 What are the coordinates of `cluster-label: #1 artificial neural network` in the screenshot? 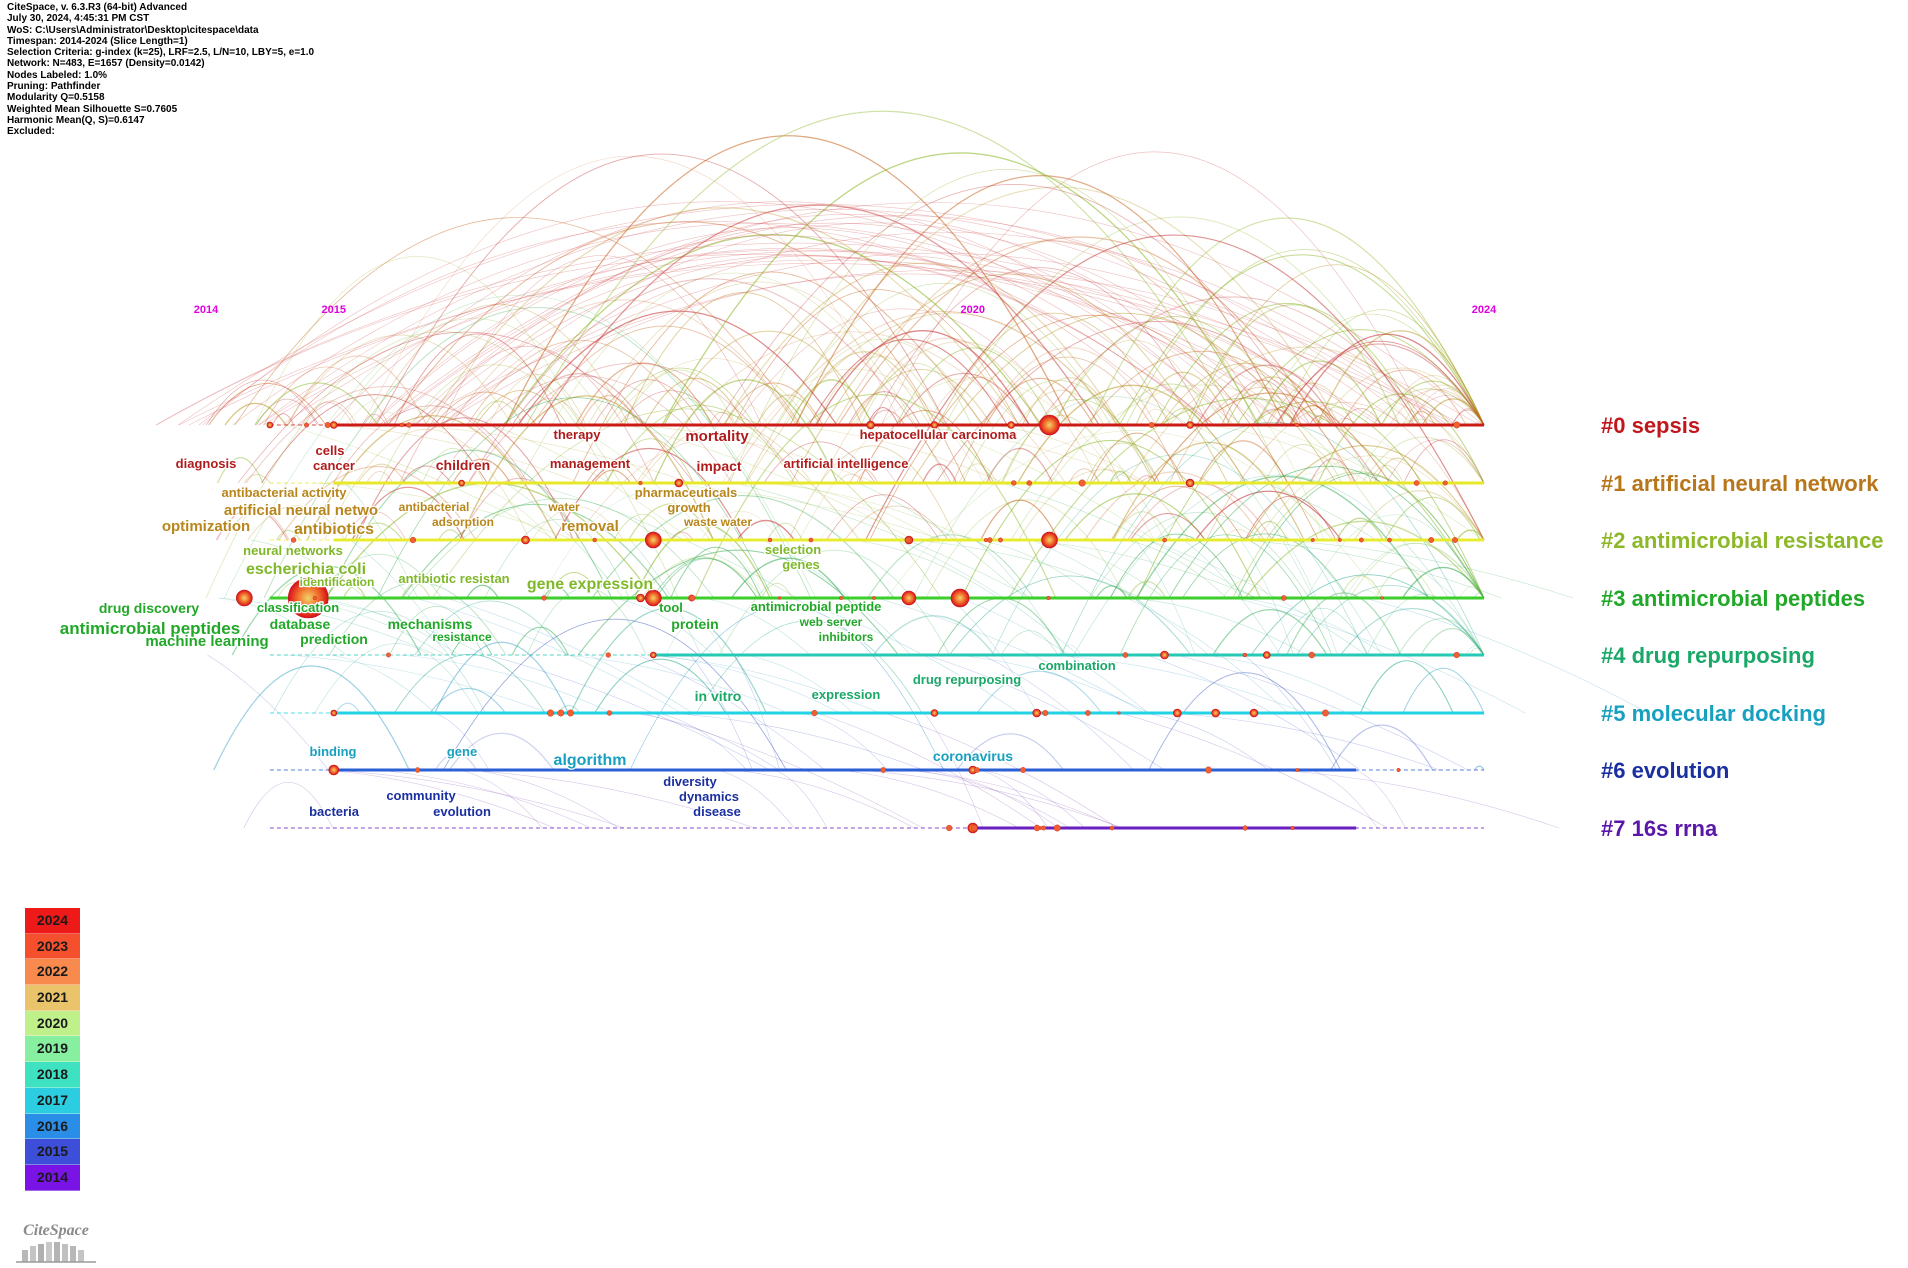 It's located at (1740, 483).